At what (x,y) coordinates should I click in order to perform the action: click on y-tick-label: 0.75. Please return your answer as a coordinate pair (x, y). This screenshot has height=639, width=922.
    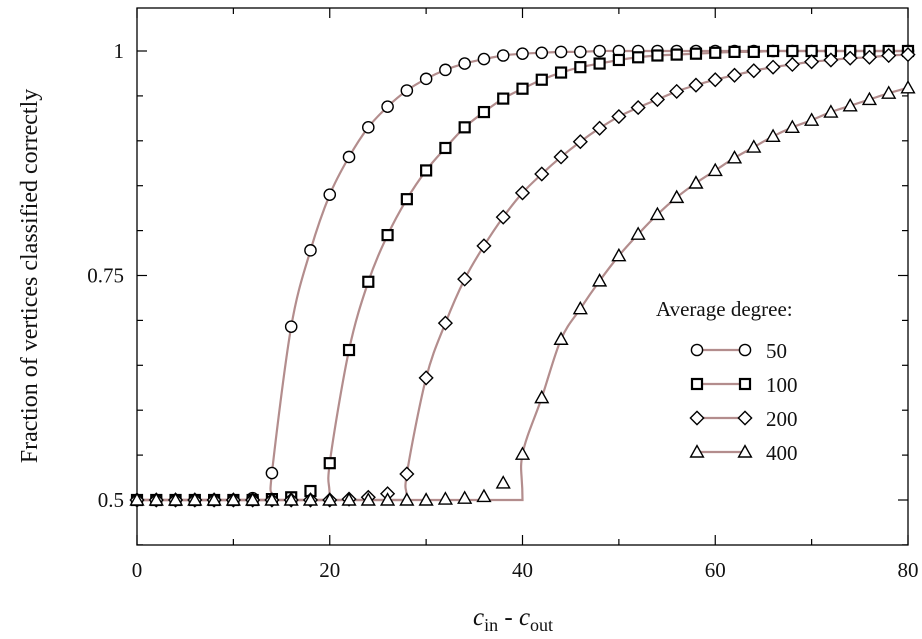
    Looking at the image, I should click on (105, 276).